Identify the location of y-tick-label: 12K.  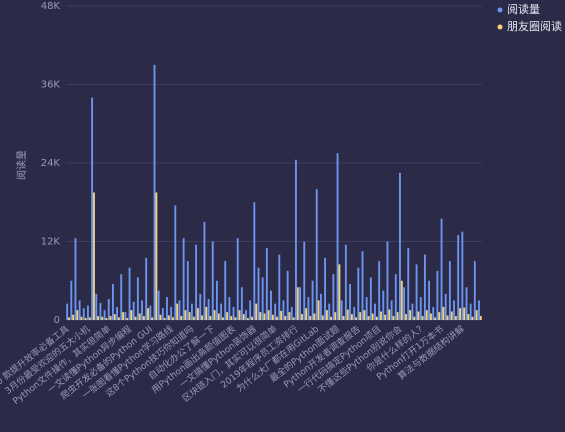
(51, 242).